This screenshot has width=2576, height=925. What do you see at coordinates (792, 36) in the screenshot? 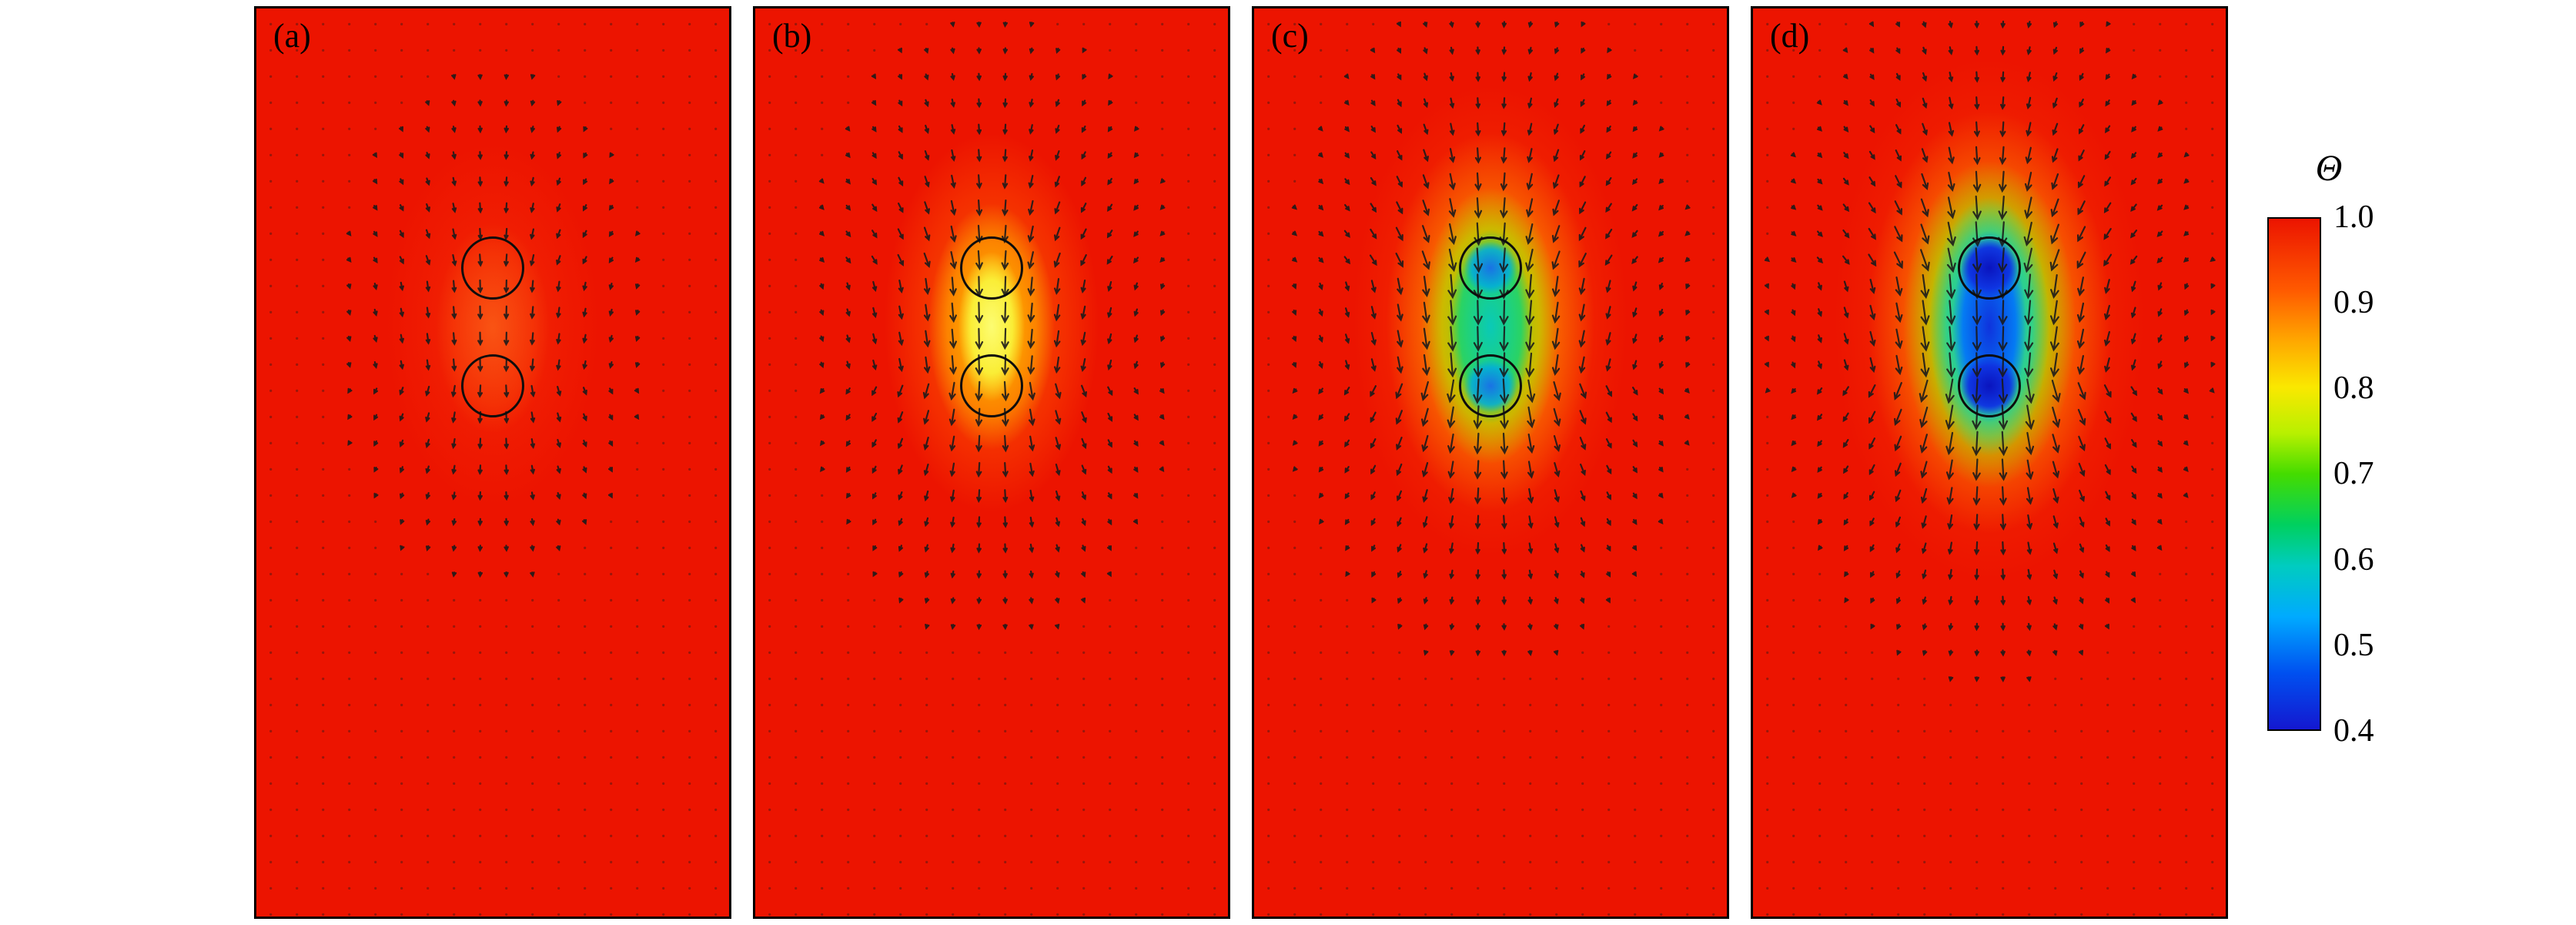
I see `panel-label-b: (b)` at bounding box center [792, 36].